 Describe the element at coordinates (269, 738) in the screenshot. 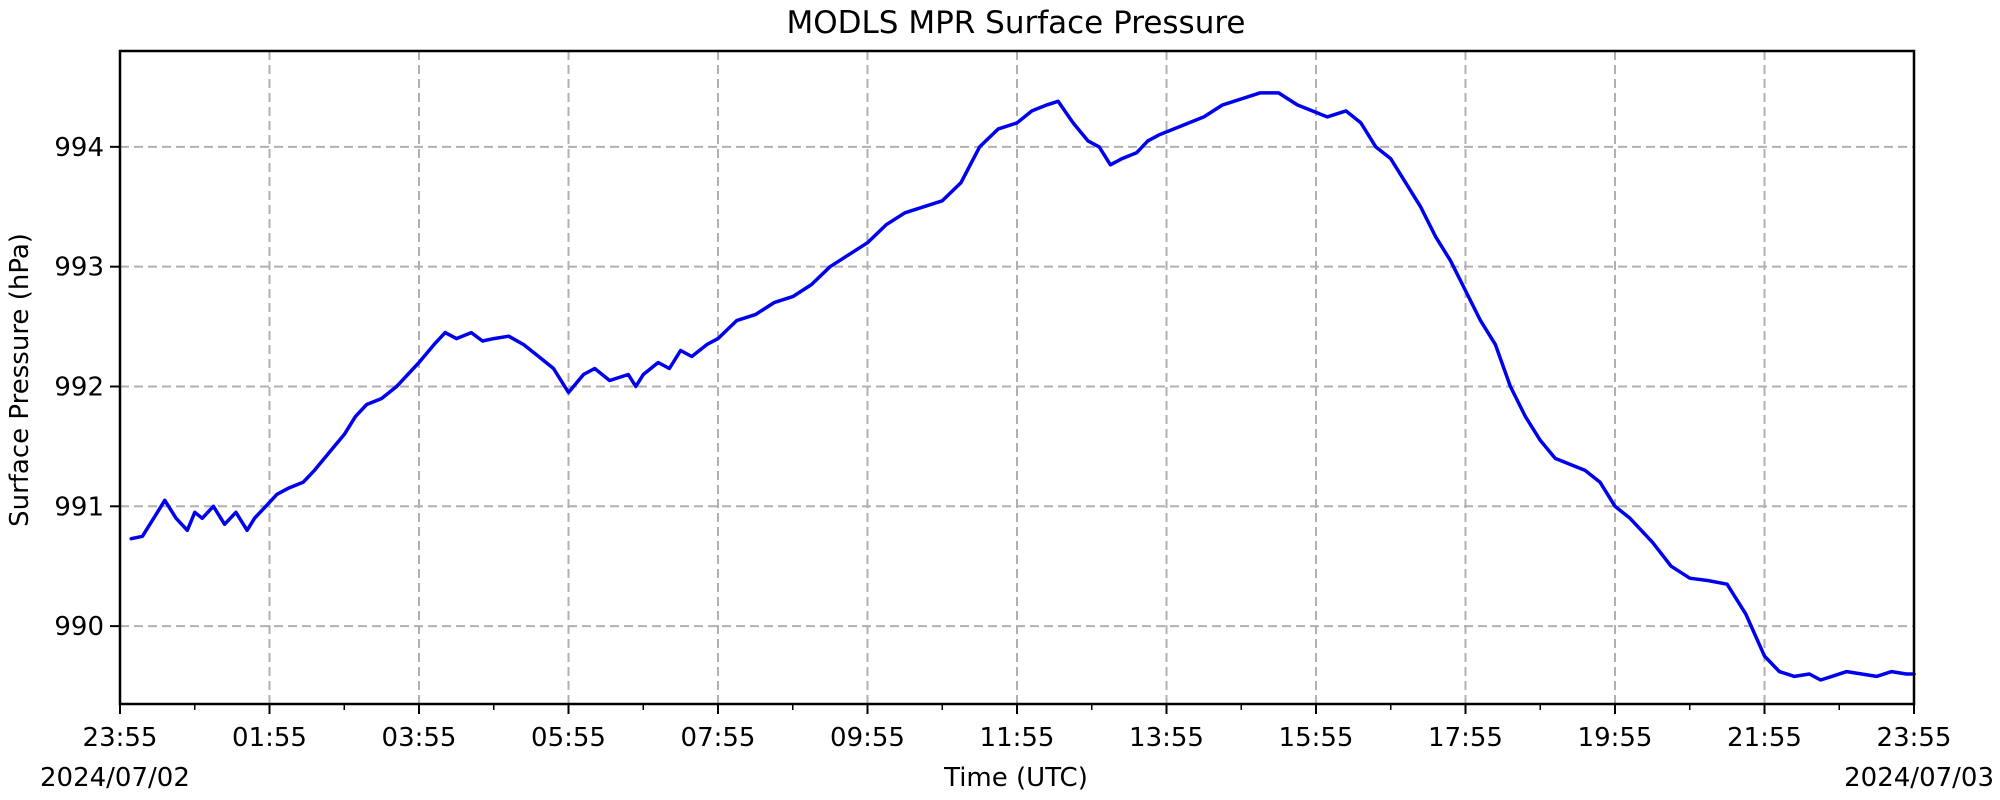

I see `x-tick-label: 01:55` at that location.